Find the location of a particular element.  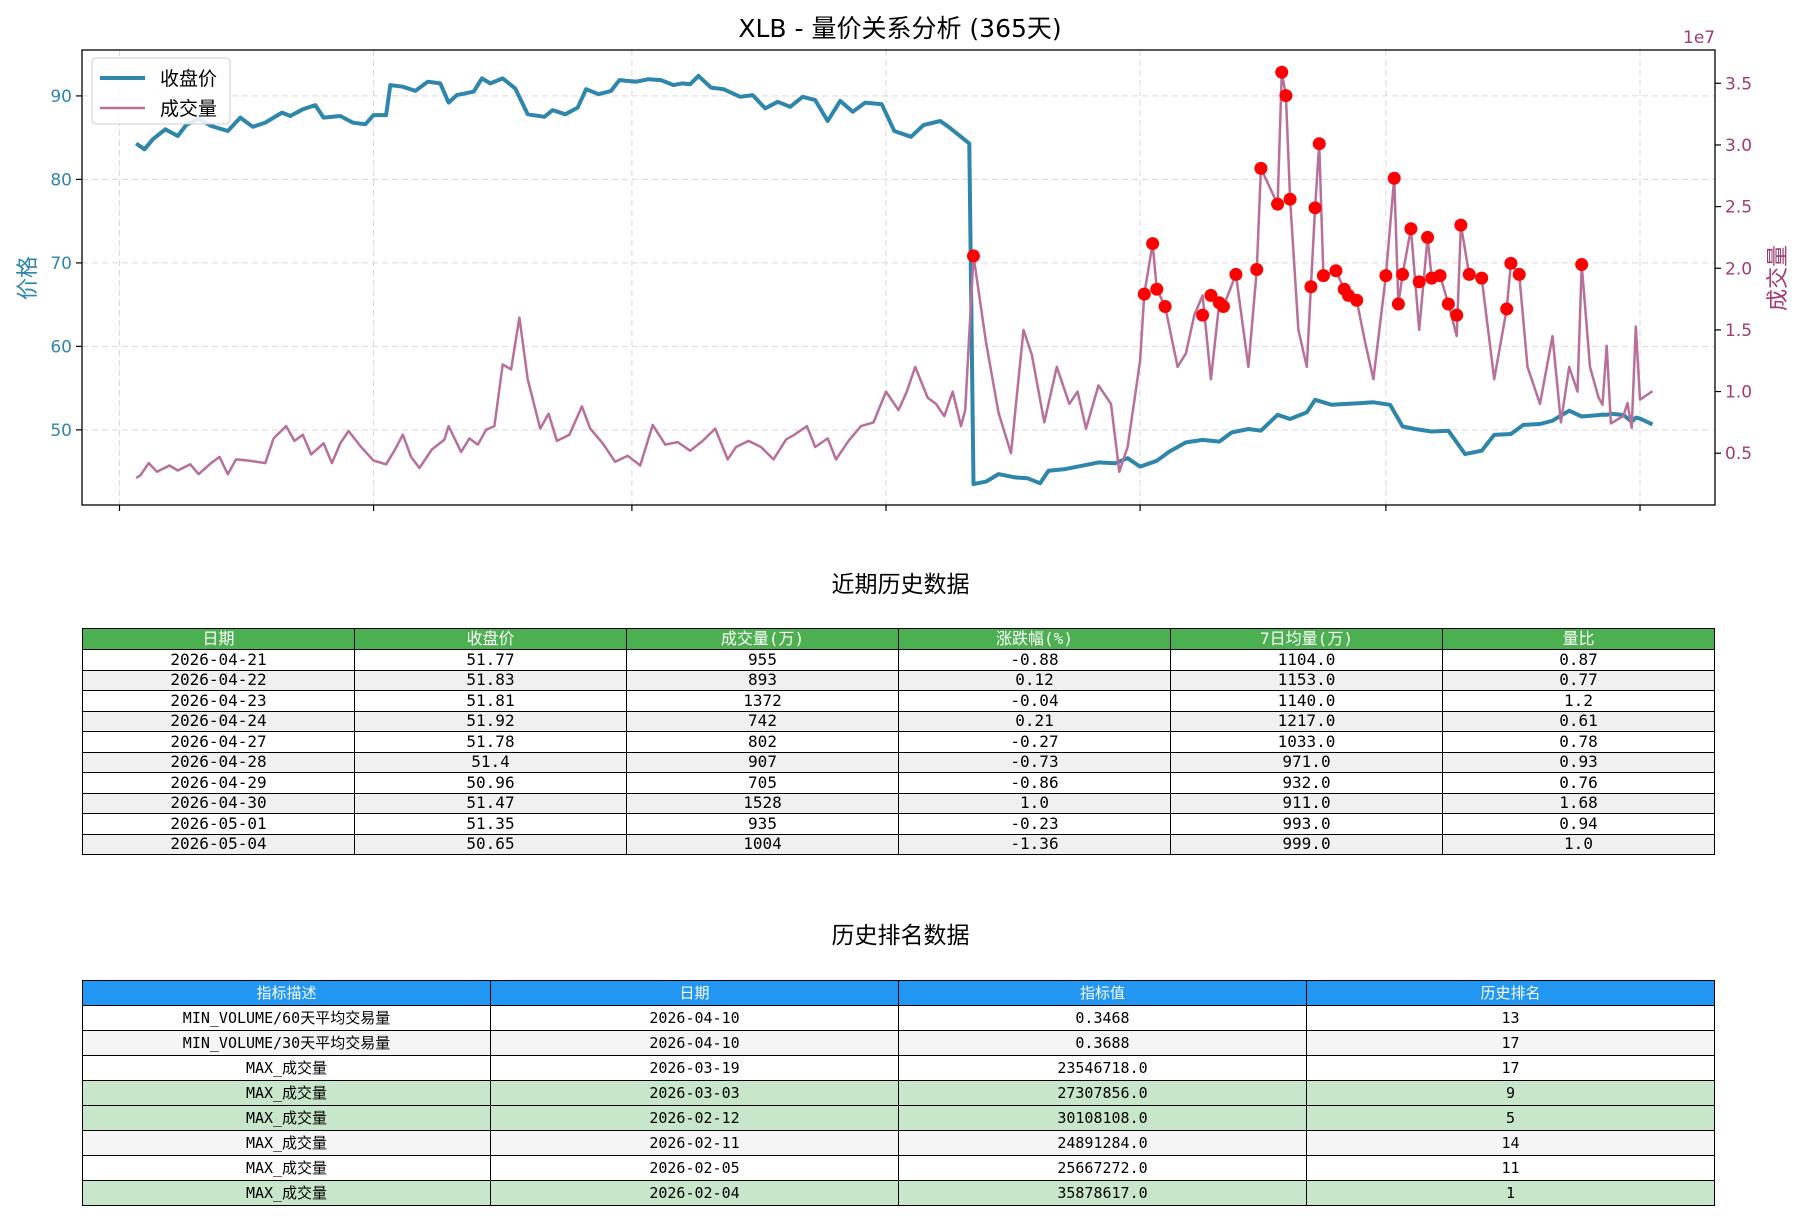

rank-col-header: 指标值 is located at coordinates (1102, 993).